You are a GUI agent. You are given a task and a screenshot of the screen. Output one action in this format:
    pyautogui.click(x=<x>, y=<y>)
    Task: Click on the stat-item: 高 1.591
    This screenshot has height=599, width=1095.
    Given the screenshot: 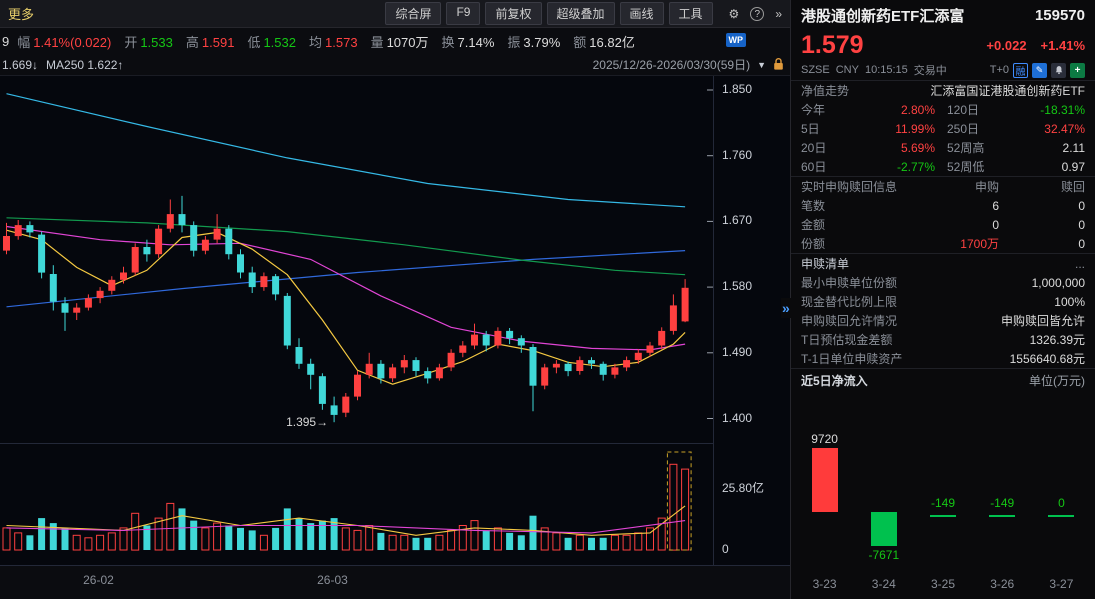 What is the action you would take?
    pyautogui.click(x=210, y=42)
    